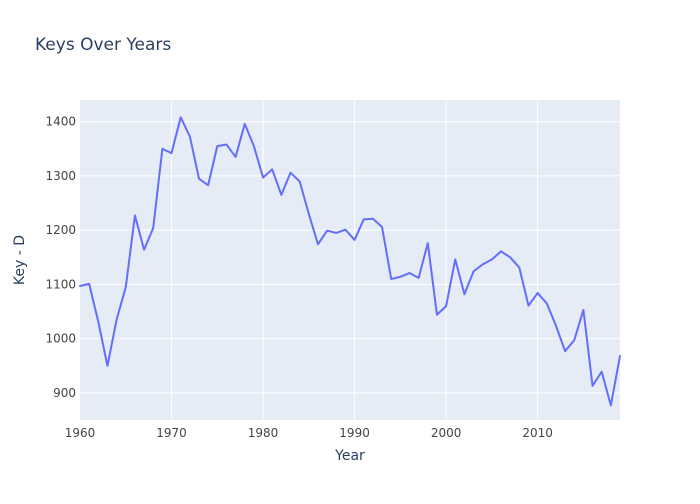  Describe the element at coordinates (64, 393) in the screenshot. I see `y-tick-label: 900` at that location.